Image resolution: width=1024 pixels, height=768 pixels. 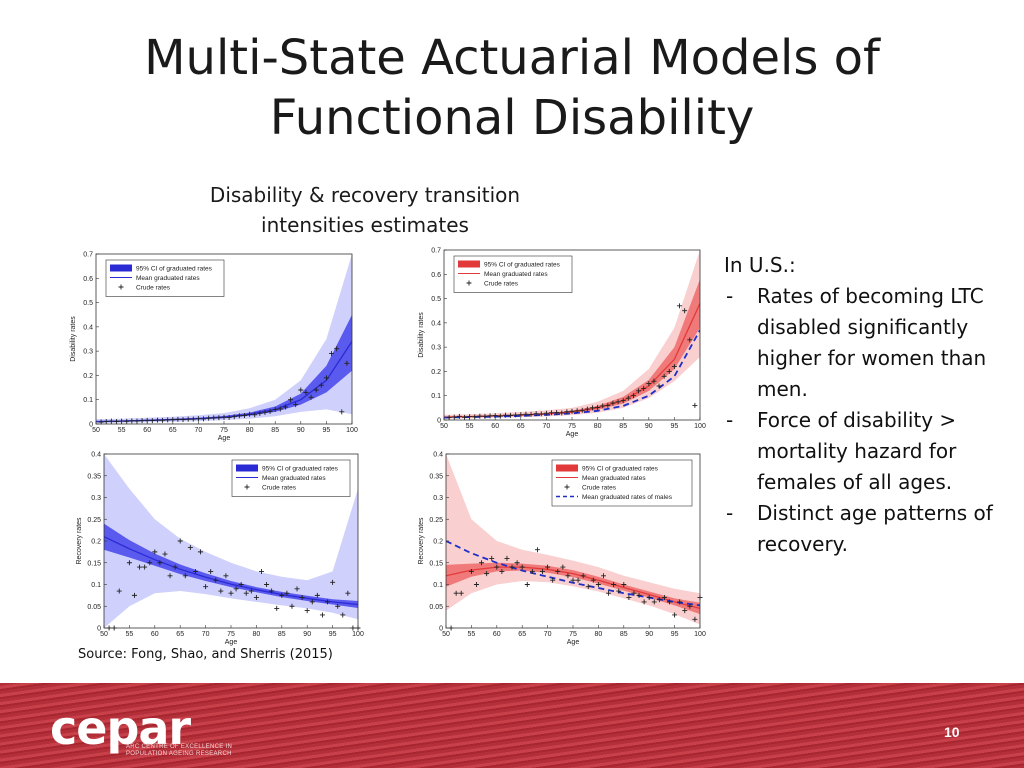 I want to click on ci-inner-band, so click(x=231, y=565).